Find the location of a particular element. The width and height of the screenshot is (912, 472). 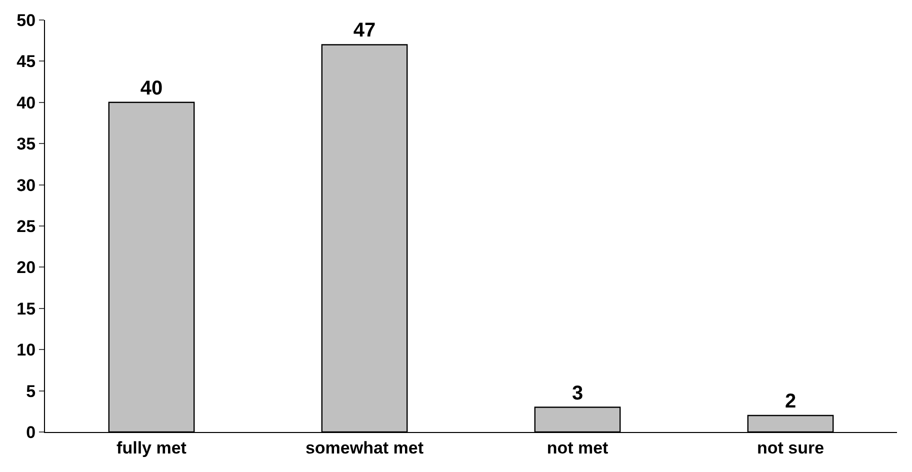

data-label: 2 is located at coordinates (790, 401).